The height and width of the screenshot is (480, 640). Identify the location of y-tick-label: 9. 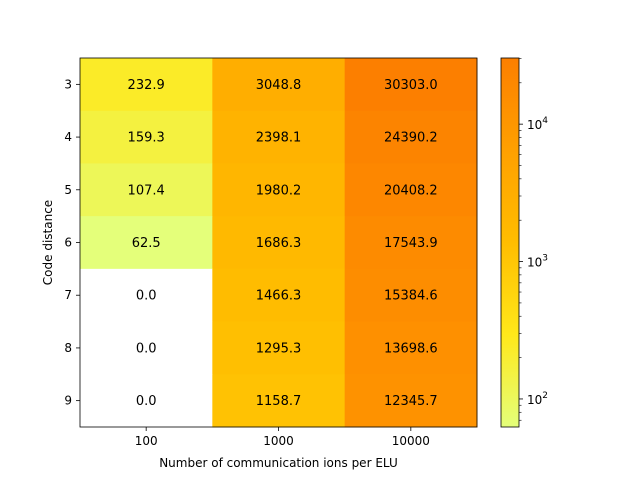
(68, 401).